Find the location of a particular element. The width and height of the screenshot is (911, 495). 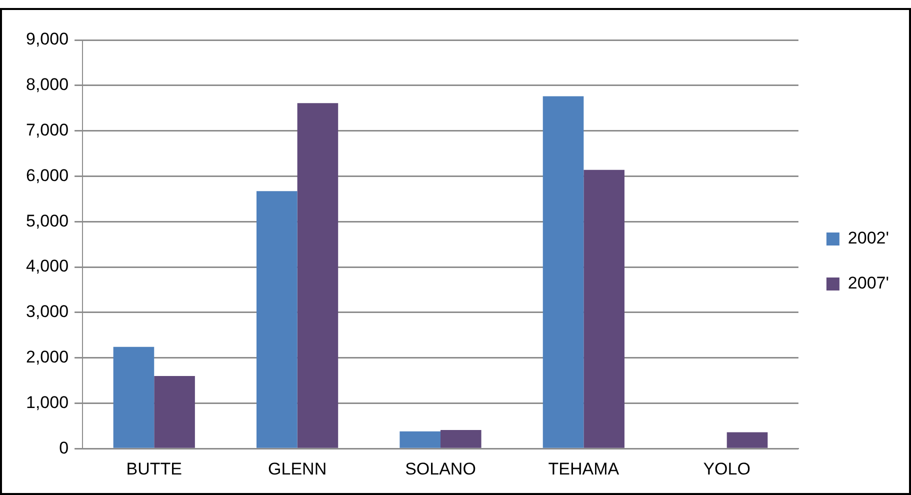

y-tick-label: 4,000 is located at coordinates (47, 266).